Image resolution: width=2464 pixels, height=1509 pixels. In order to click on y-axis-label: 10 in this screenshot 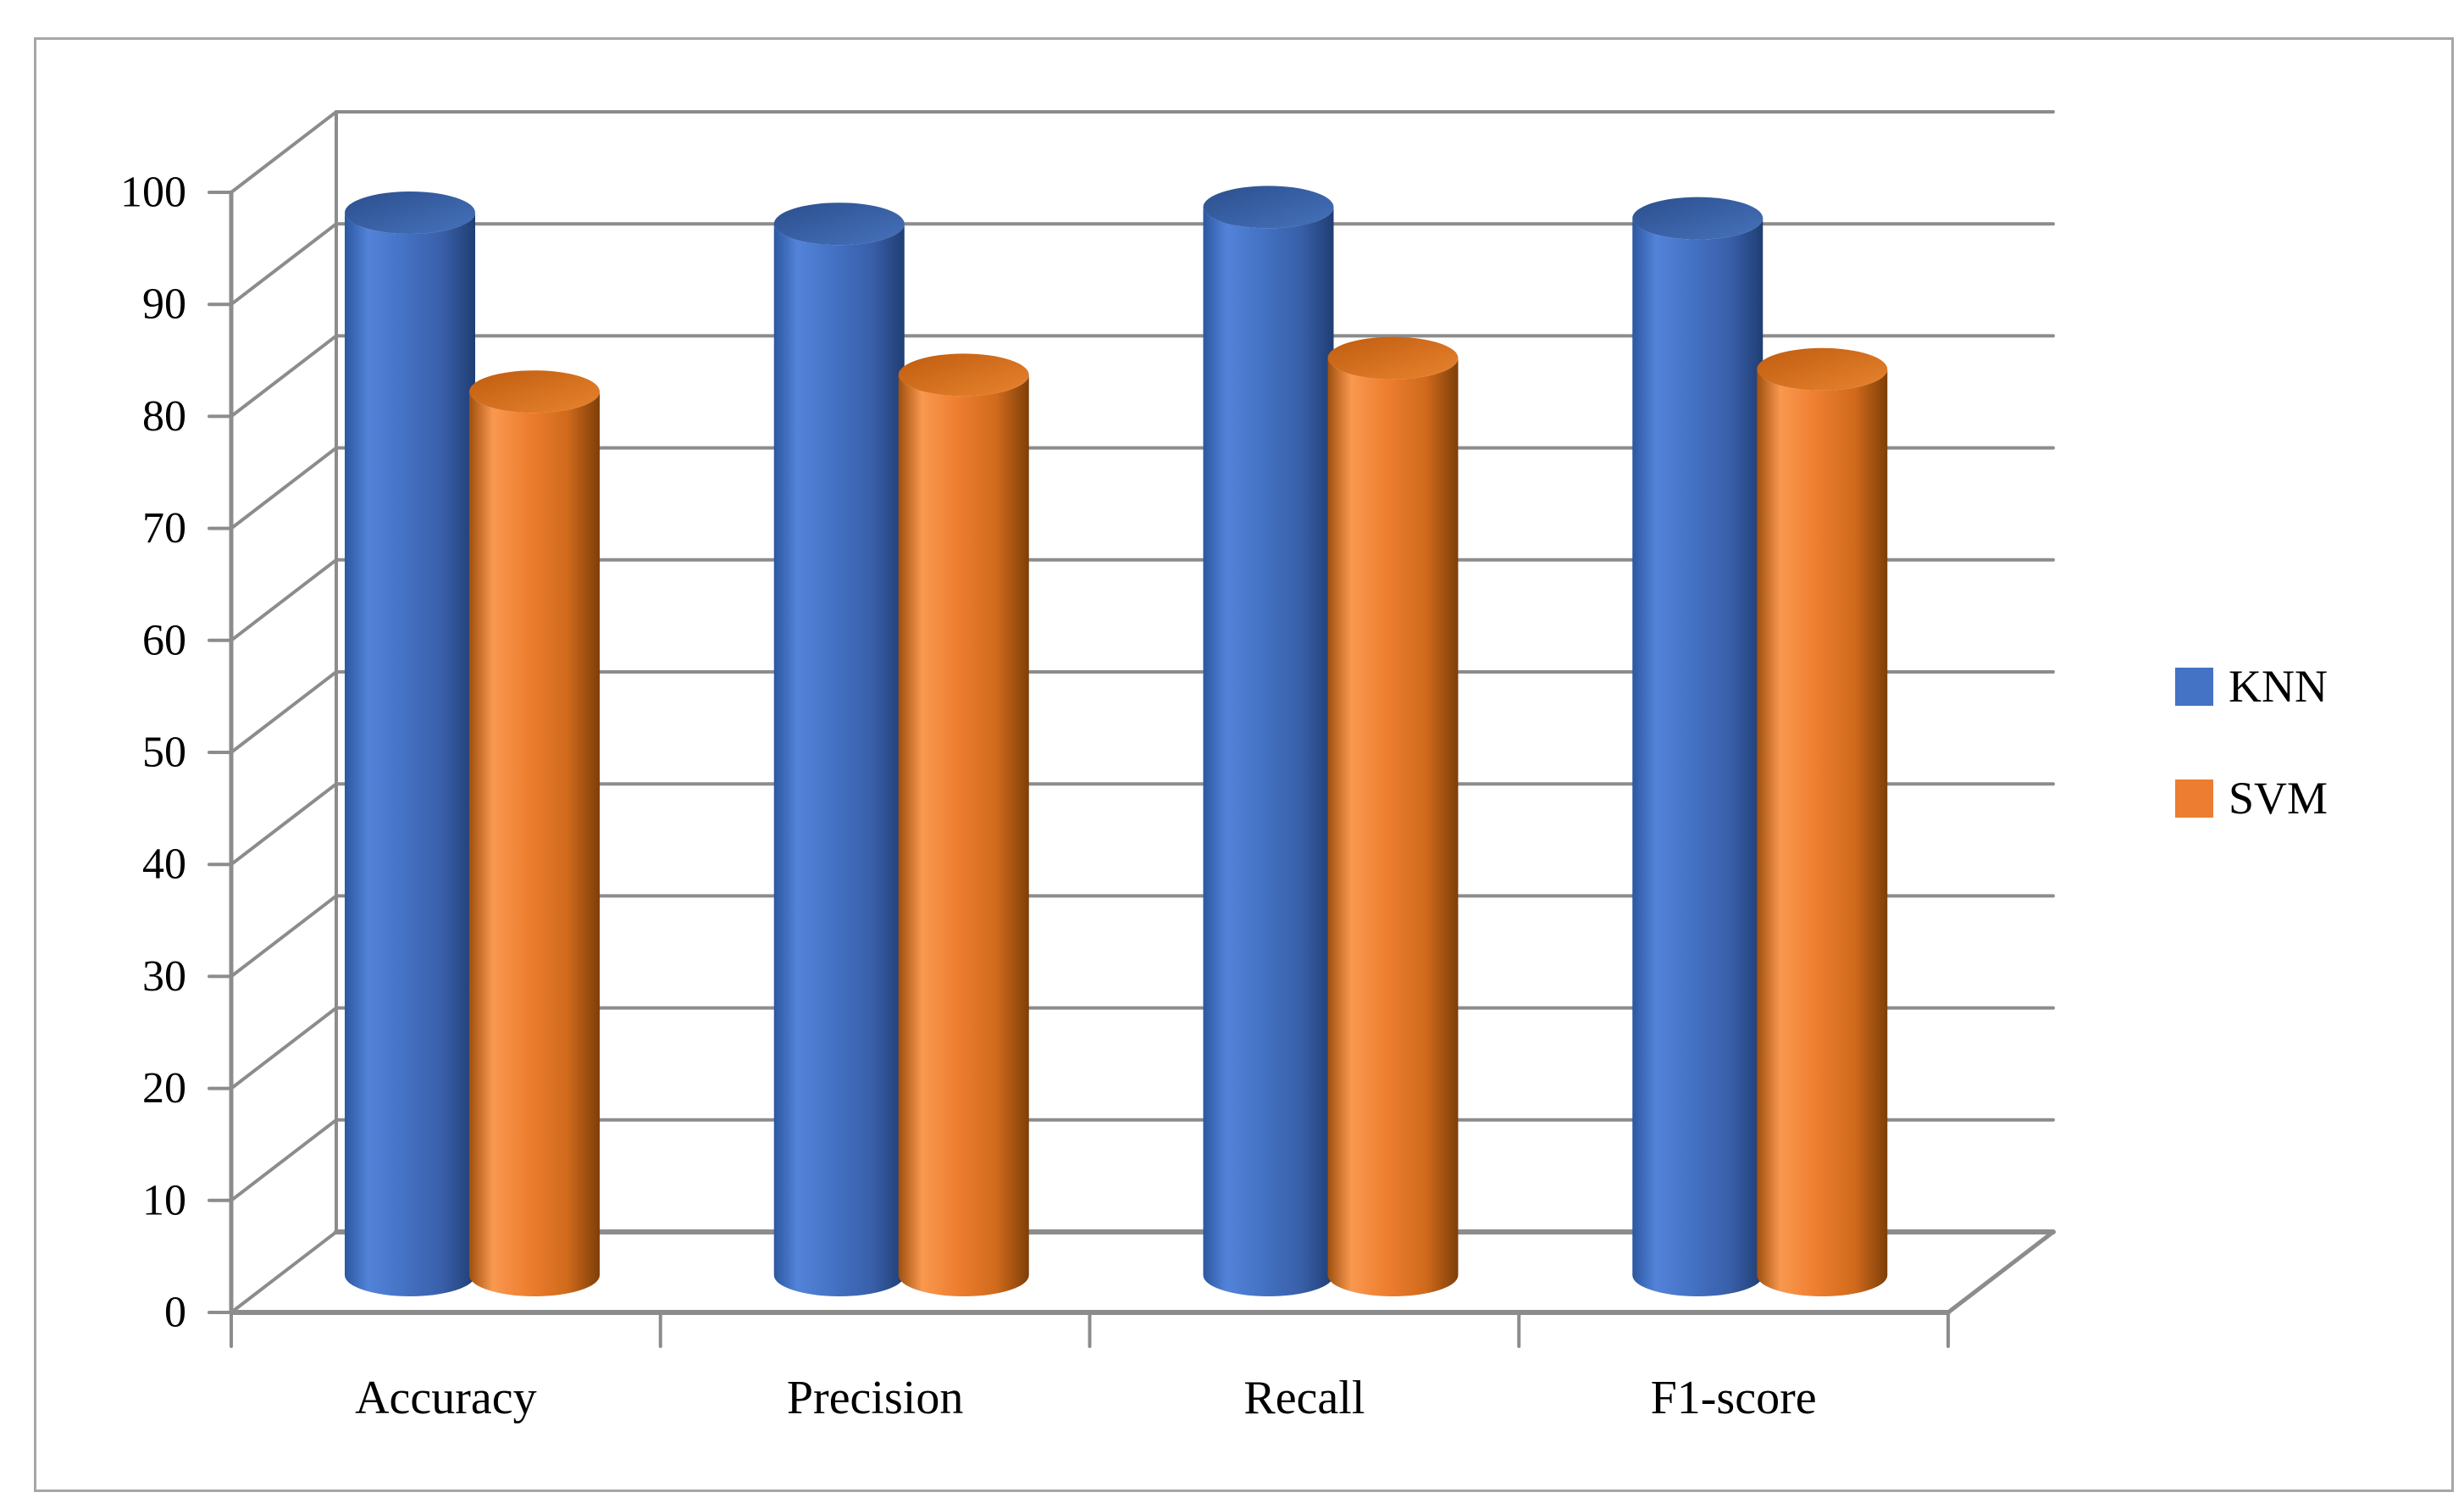, I will do `click(164, 1200)`.